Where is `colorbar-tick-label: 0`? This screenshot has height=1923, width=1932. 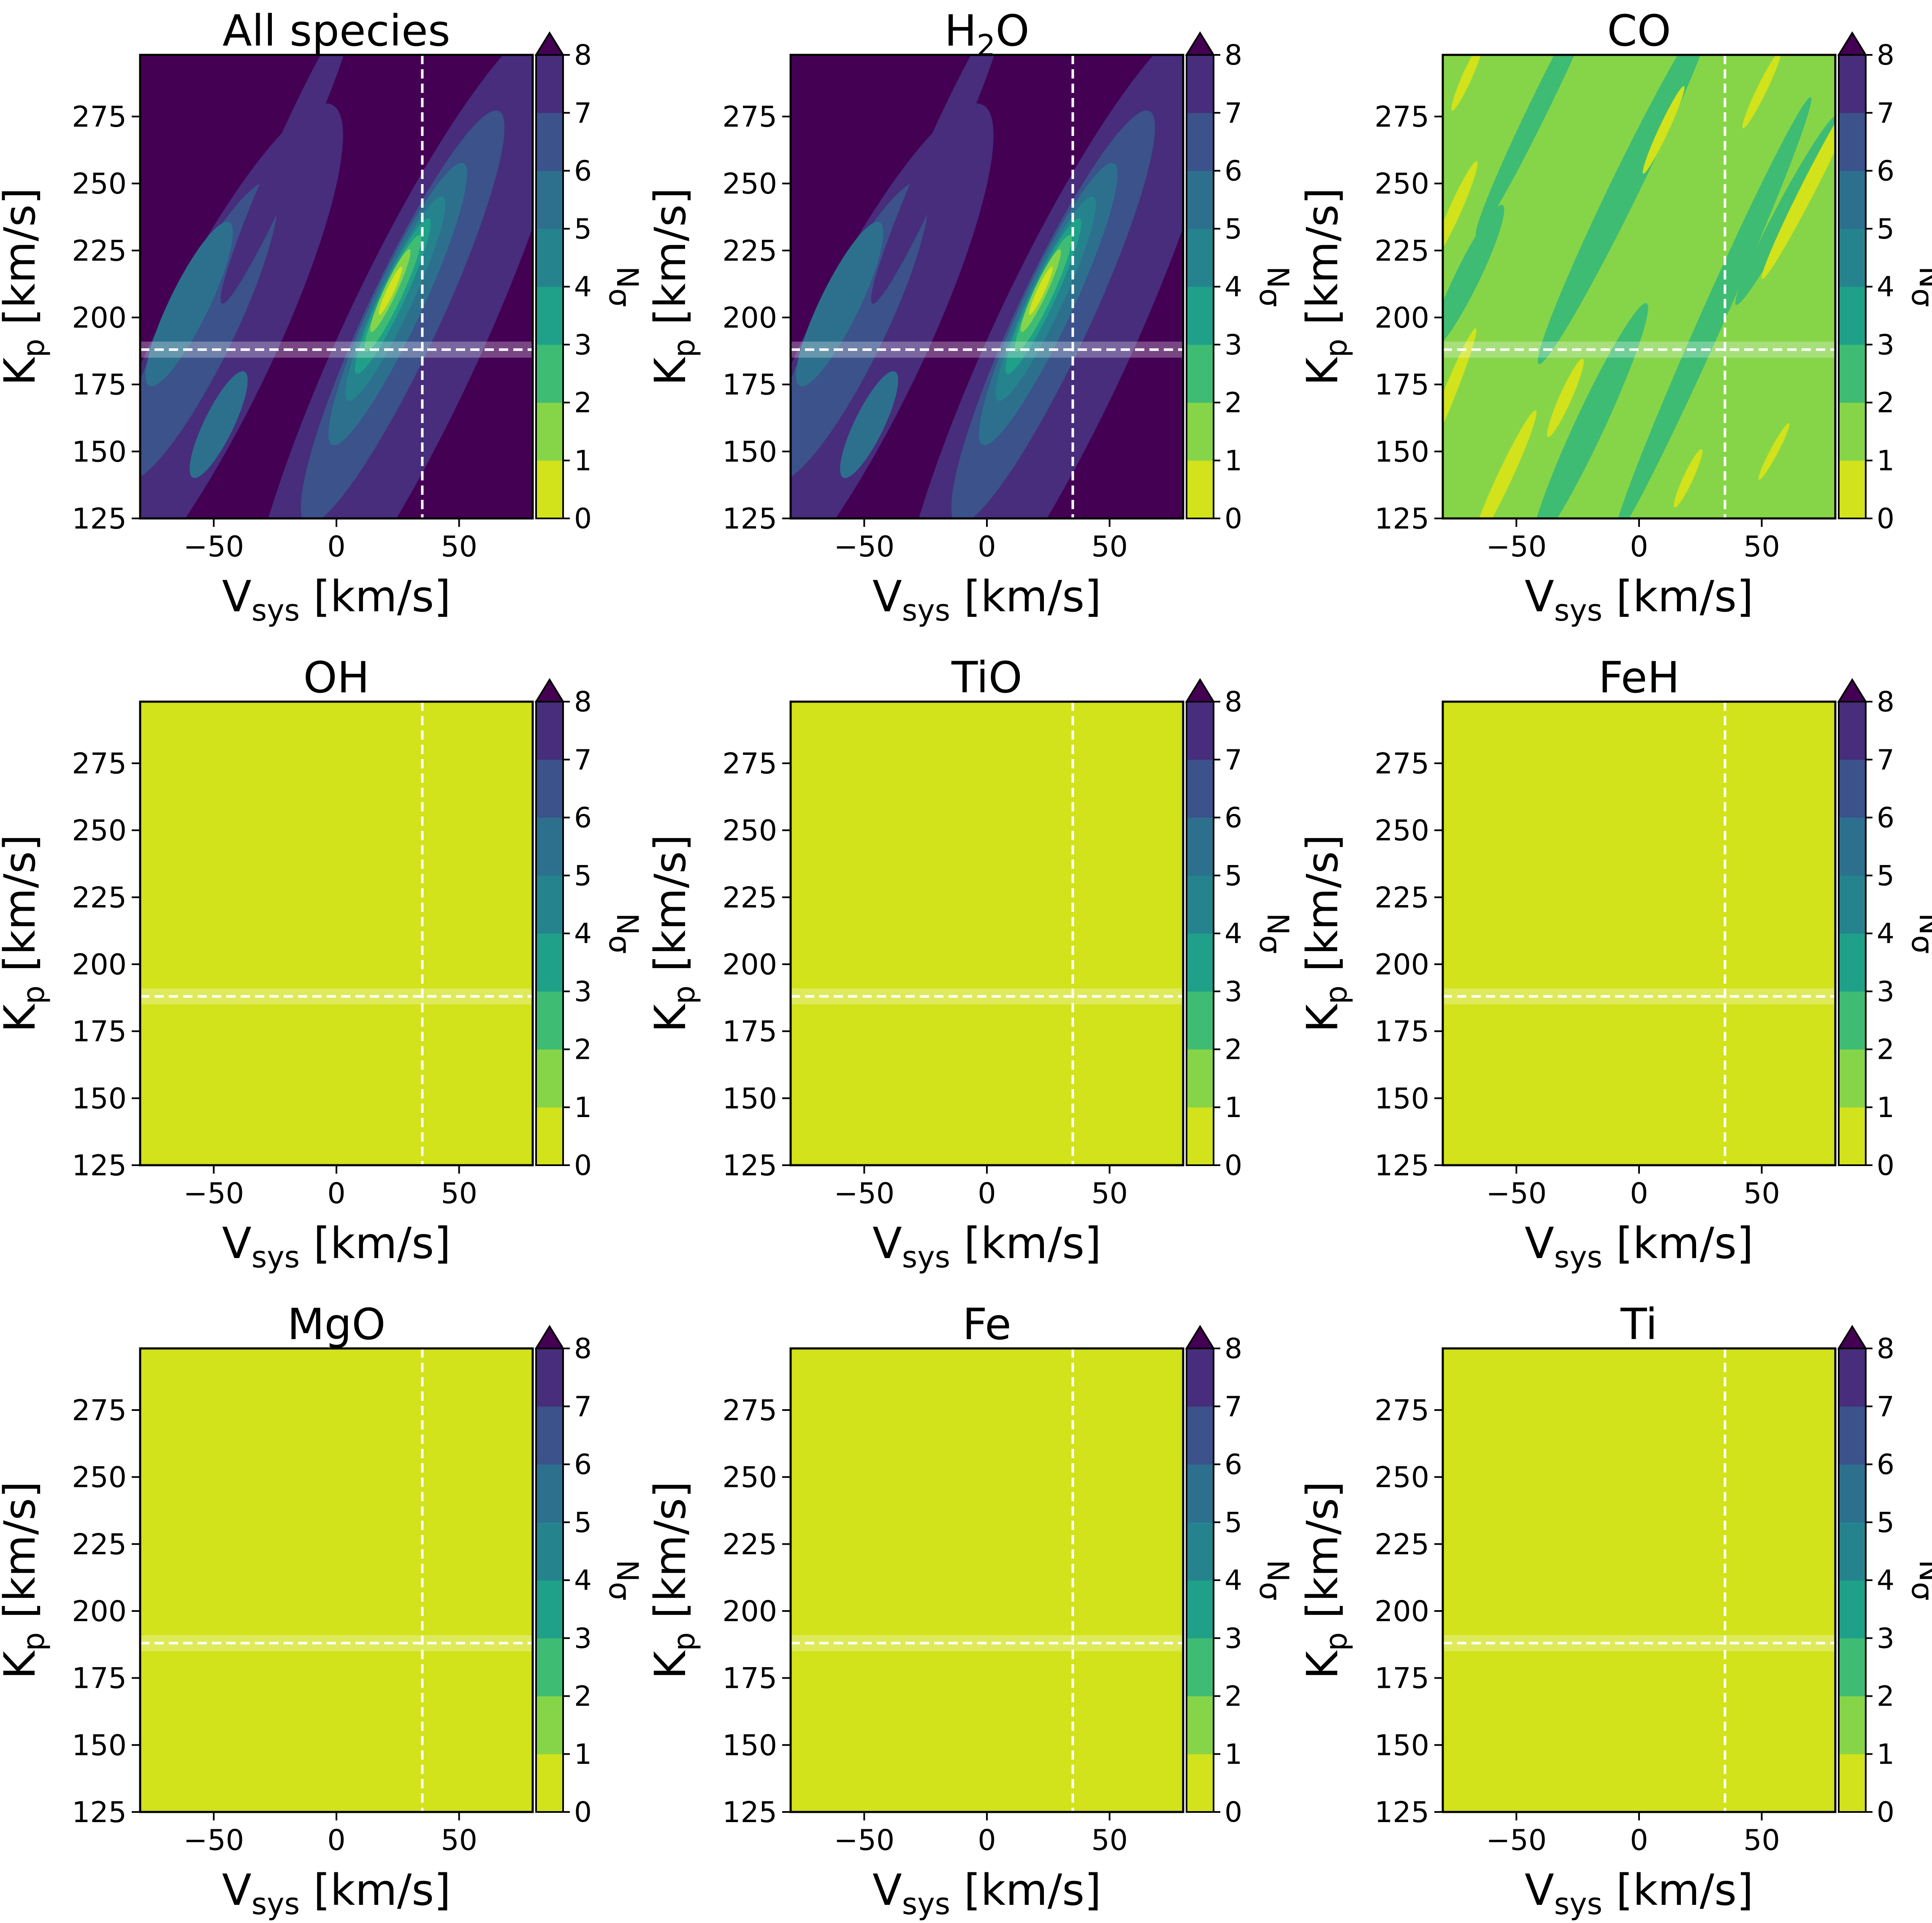
colorbar-tick-label: 0 is located at coordinates (1885, 1812).